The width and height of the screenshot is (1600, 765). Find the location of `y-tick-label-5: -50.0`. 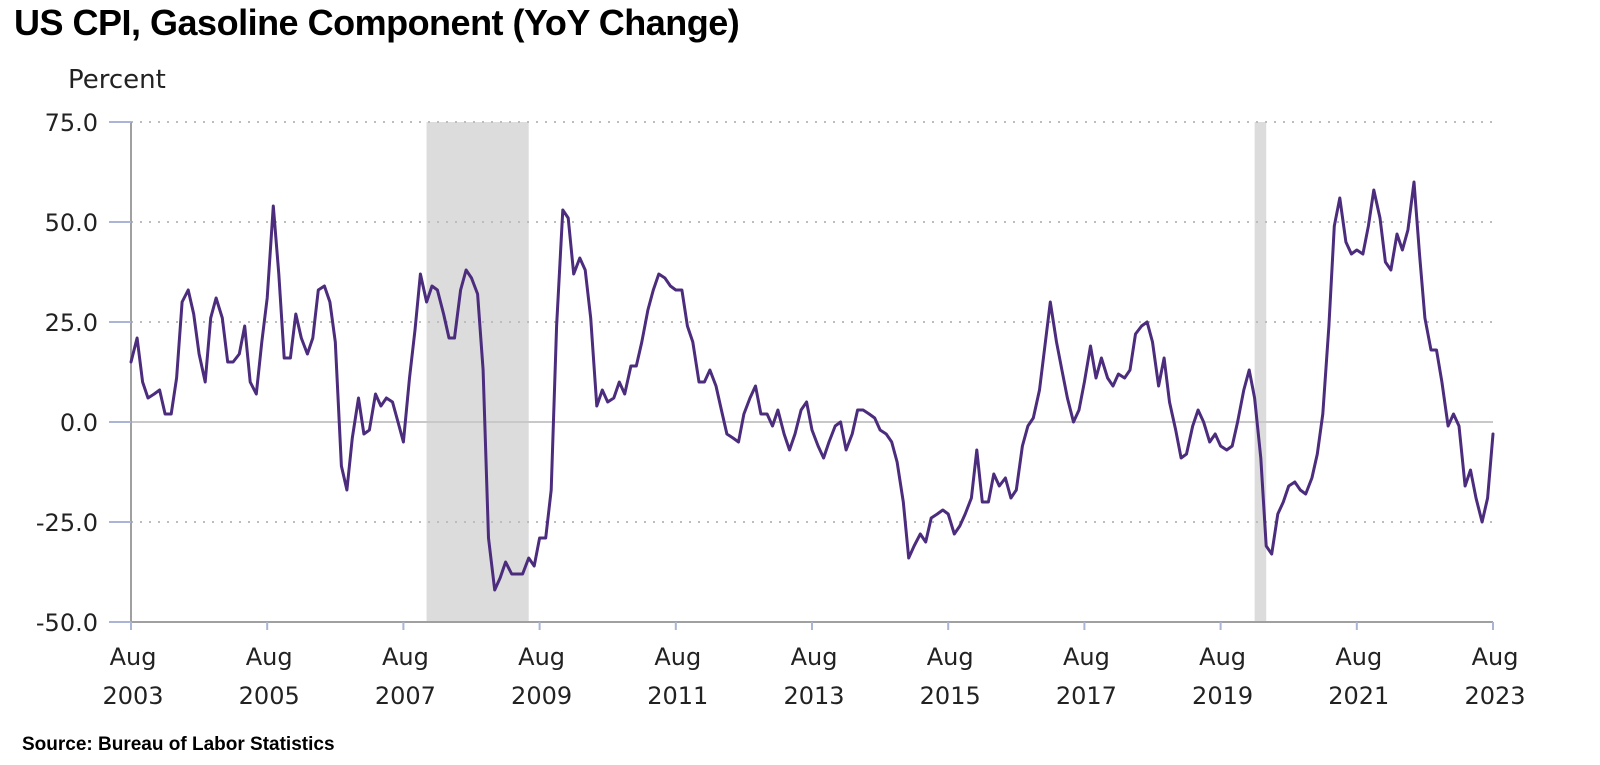

y-tick-label-5: -50.0 is located at coordinates (67, 623).